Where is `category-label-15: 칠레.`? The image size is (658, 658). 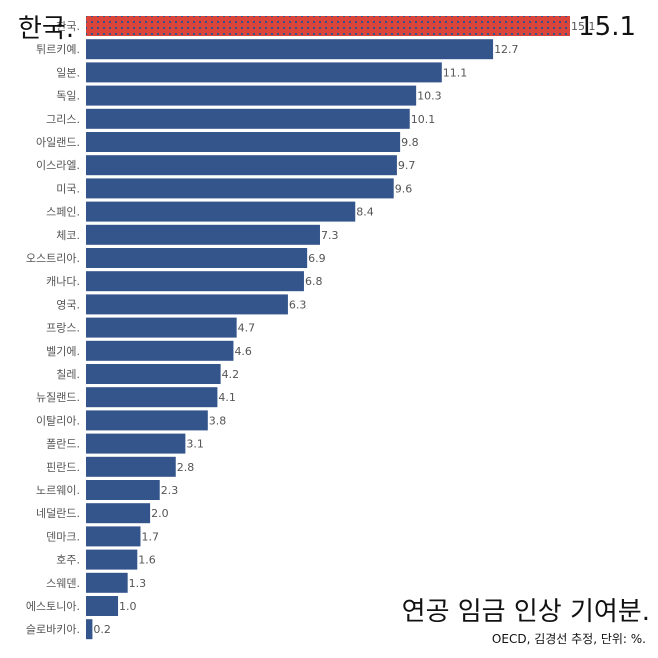
category-label-15: 칠레. is located at coordinates (68, 374).